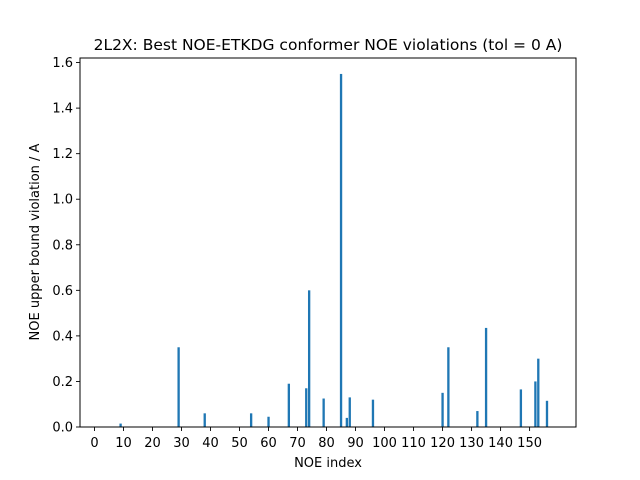 This screenshot has height=480, width=640. What do you see at coordinates (355, 443) in the screenshot?
I see `x-tick-label: 90` at bounding box center [355, 443].